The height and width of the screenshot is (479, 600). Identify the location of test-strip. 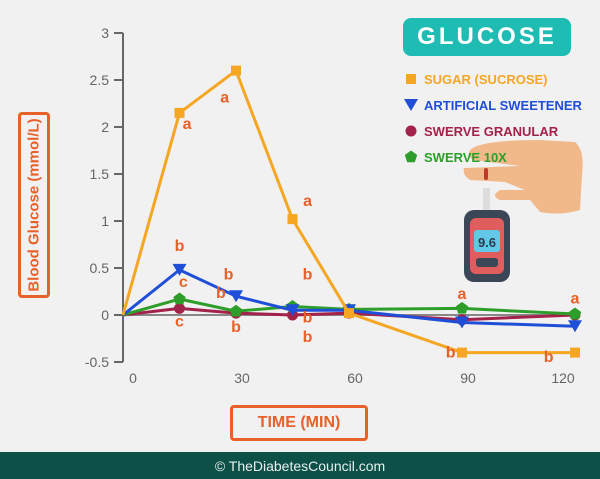
(486, 199).